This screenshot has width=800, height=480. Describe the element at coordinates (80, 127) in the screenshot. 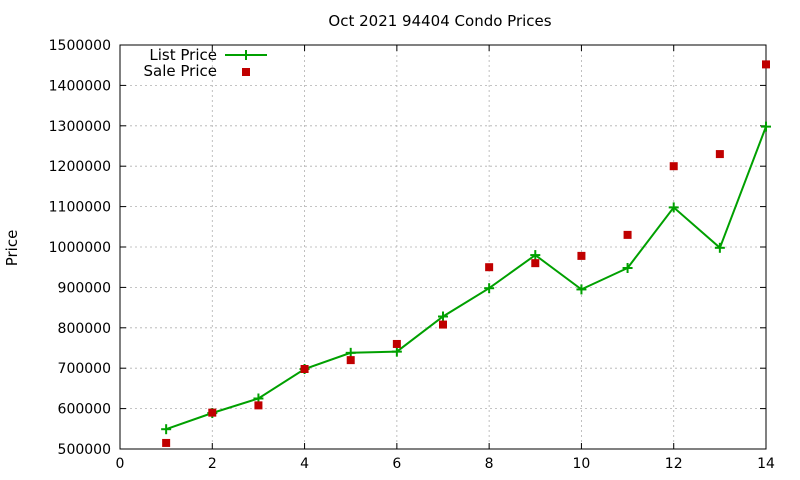

I see `y-tick-label: 1300000` at that location.